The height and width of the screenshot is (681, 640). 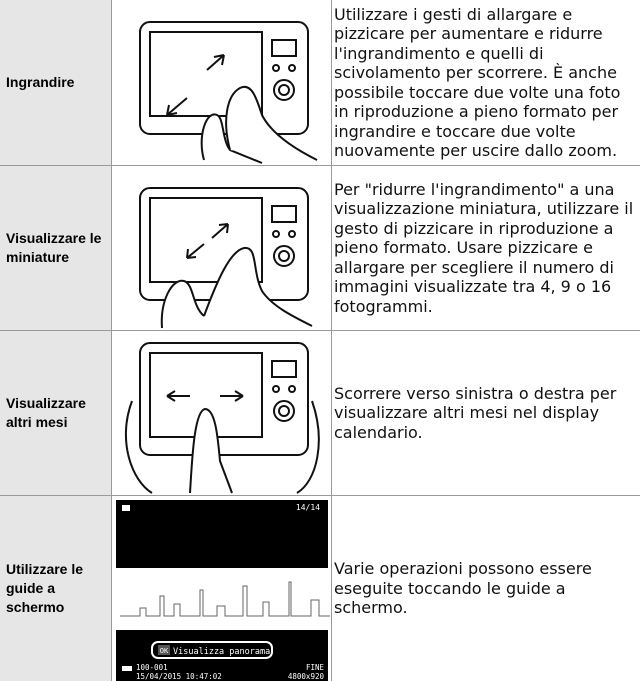 What do you see at coordinates (315, 667) in the screenshot?
I see `image-quality: FINE` at bounding box center [315, 667].